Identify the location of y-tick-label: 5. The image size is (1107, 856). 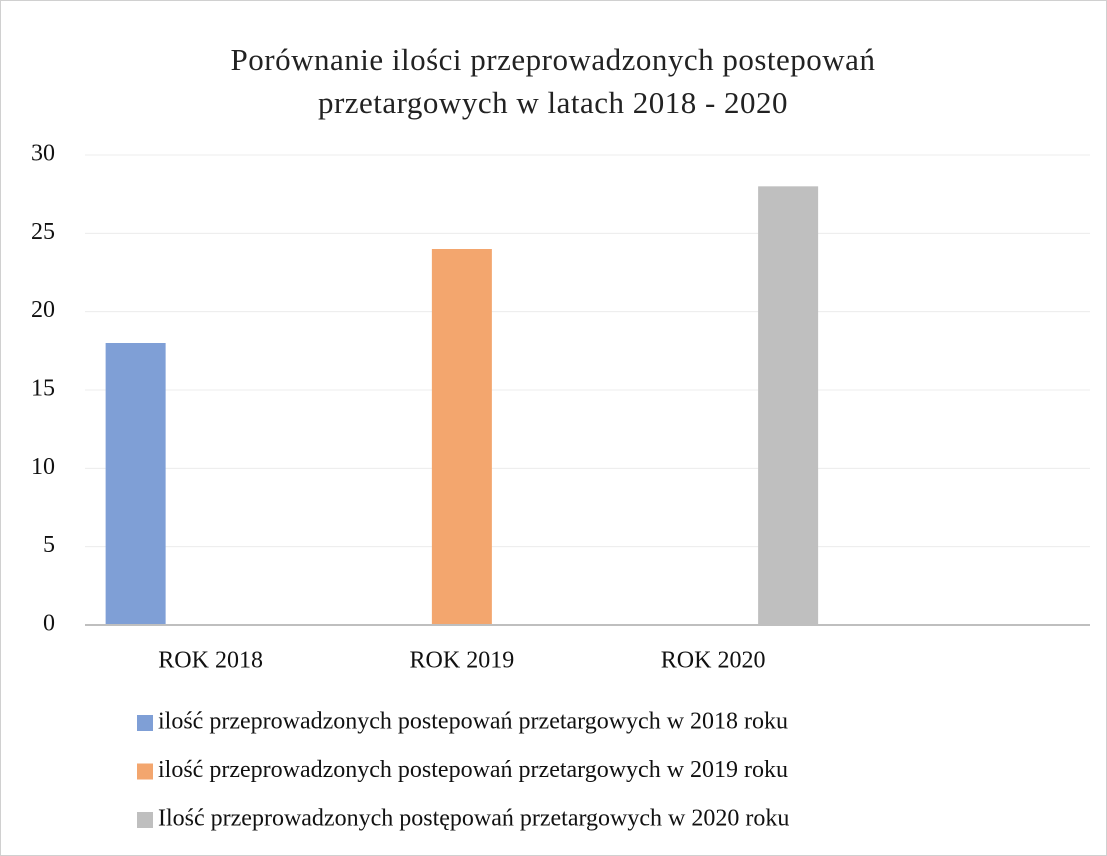
(49, 545).